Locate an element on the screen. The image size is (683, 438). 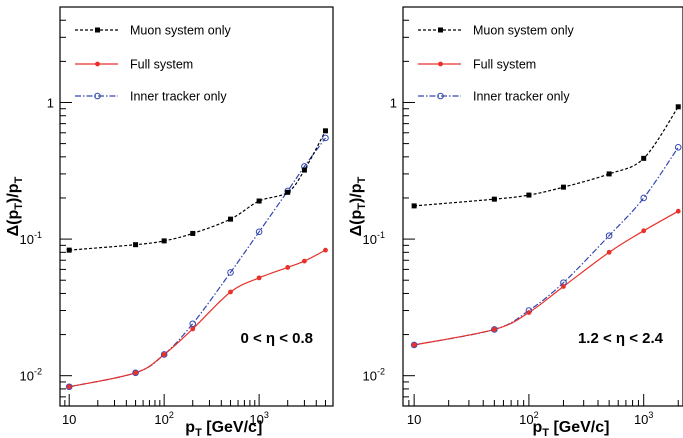
eta-region-label: 1.2 < η < 2.4 is located at coordinates (621, 338).